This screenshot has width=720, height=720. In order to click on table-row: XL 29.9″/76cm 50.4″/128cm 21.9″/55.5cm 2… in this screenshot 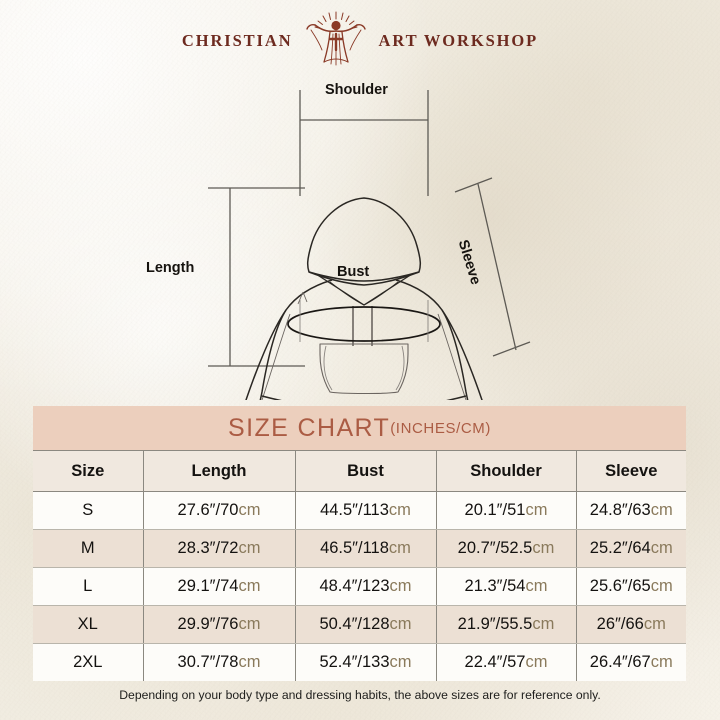, I will do `click(359, 624)`.